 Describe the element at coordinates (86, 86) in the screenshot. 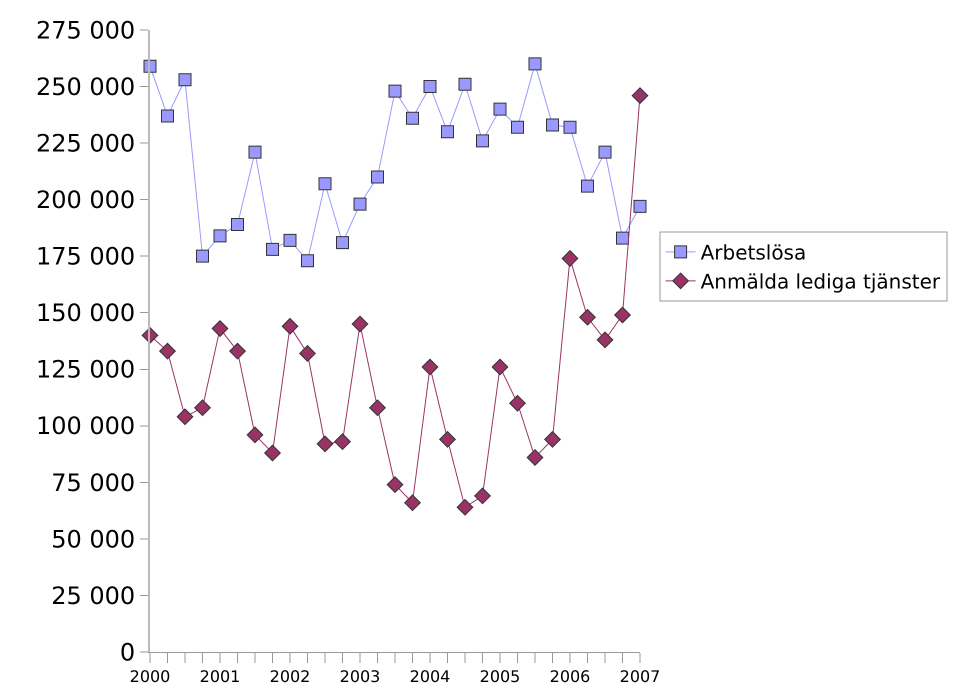

I see `y-tick-label: 250 000` at that location.